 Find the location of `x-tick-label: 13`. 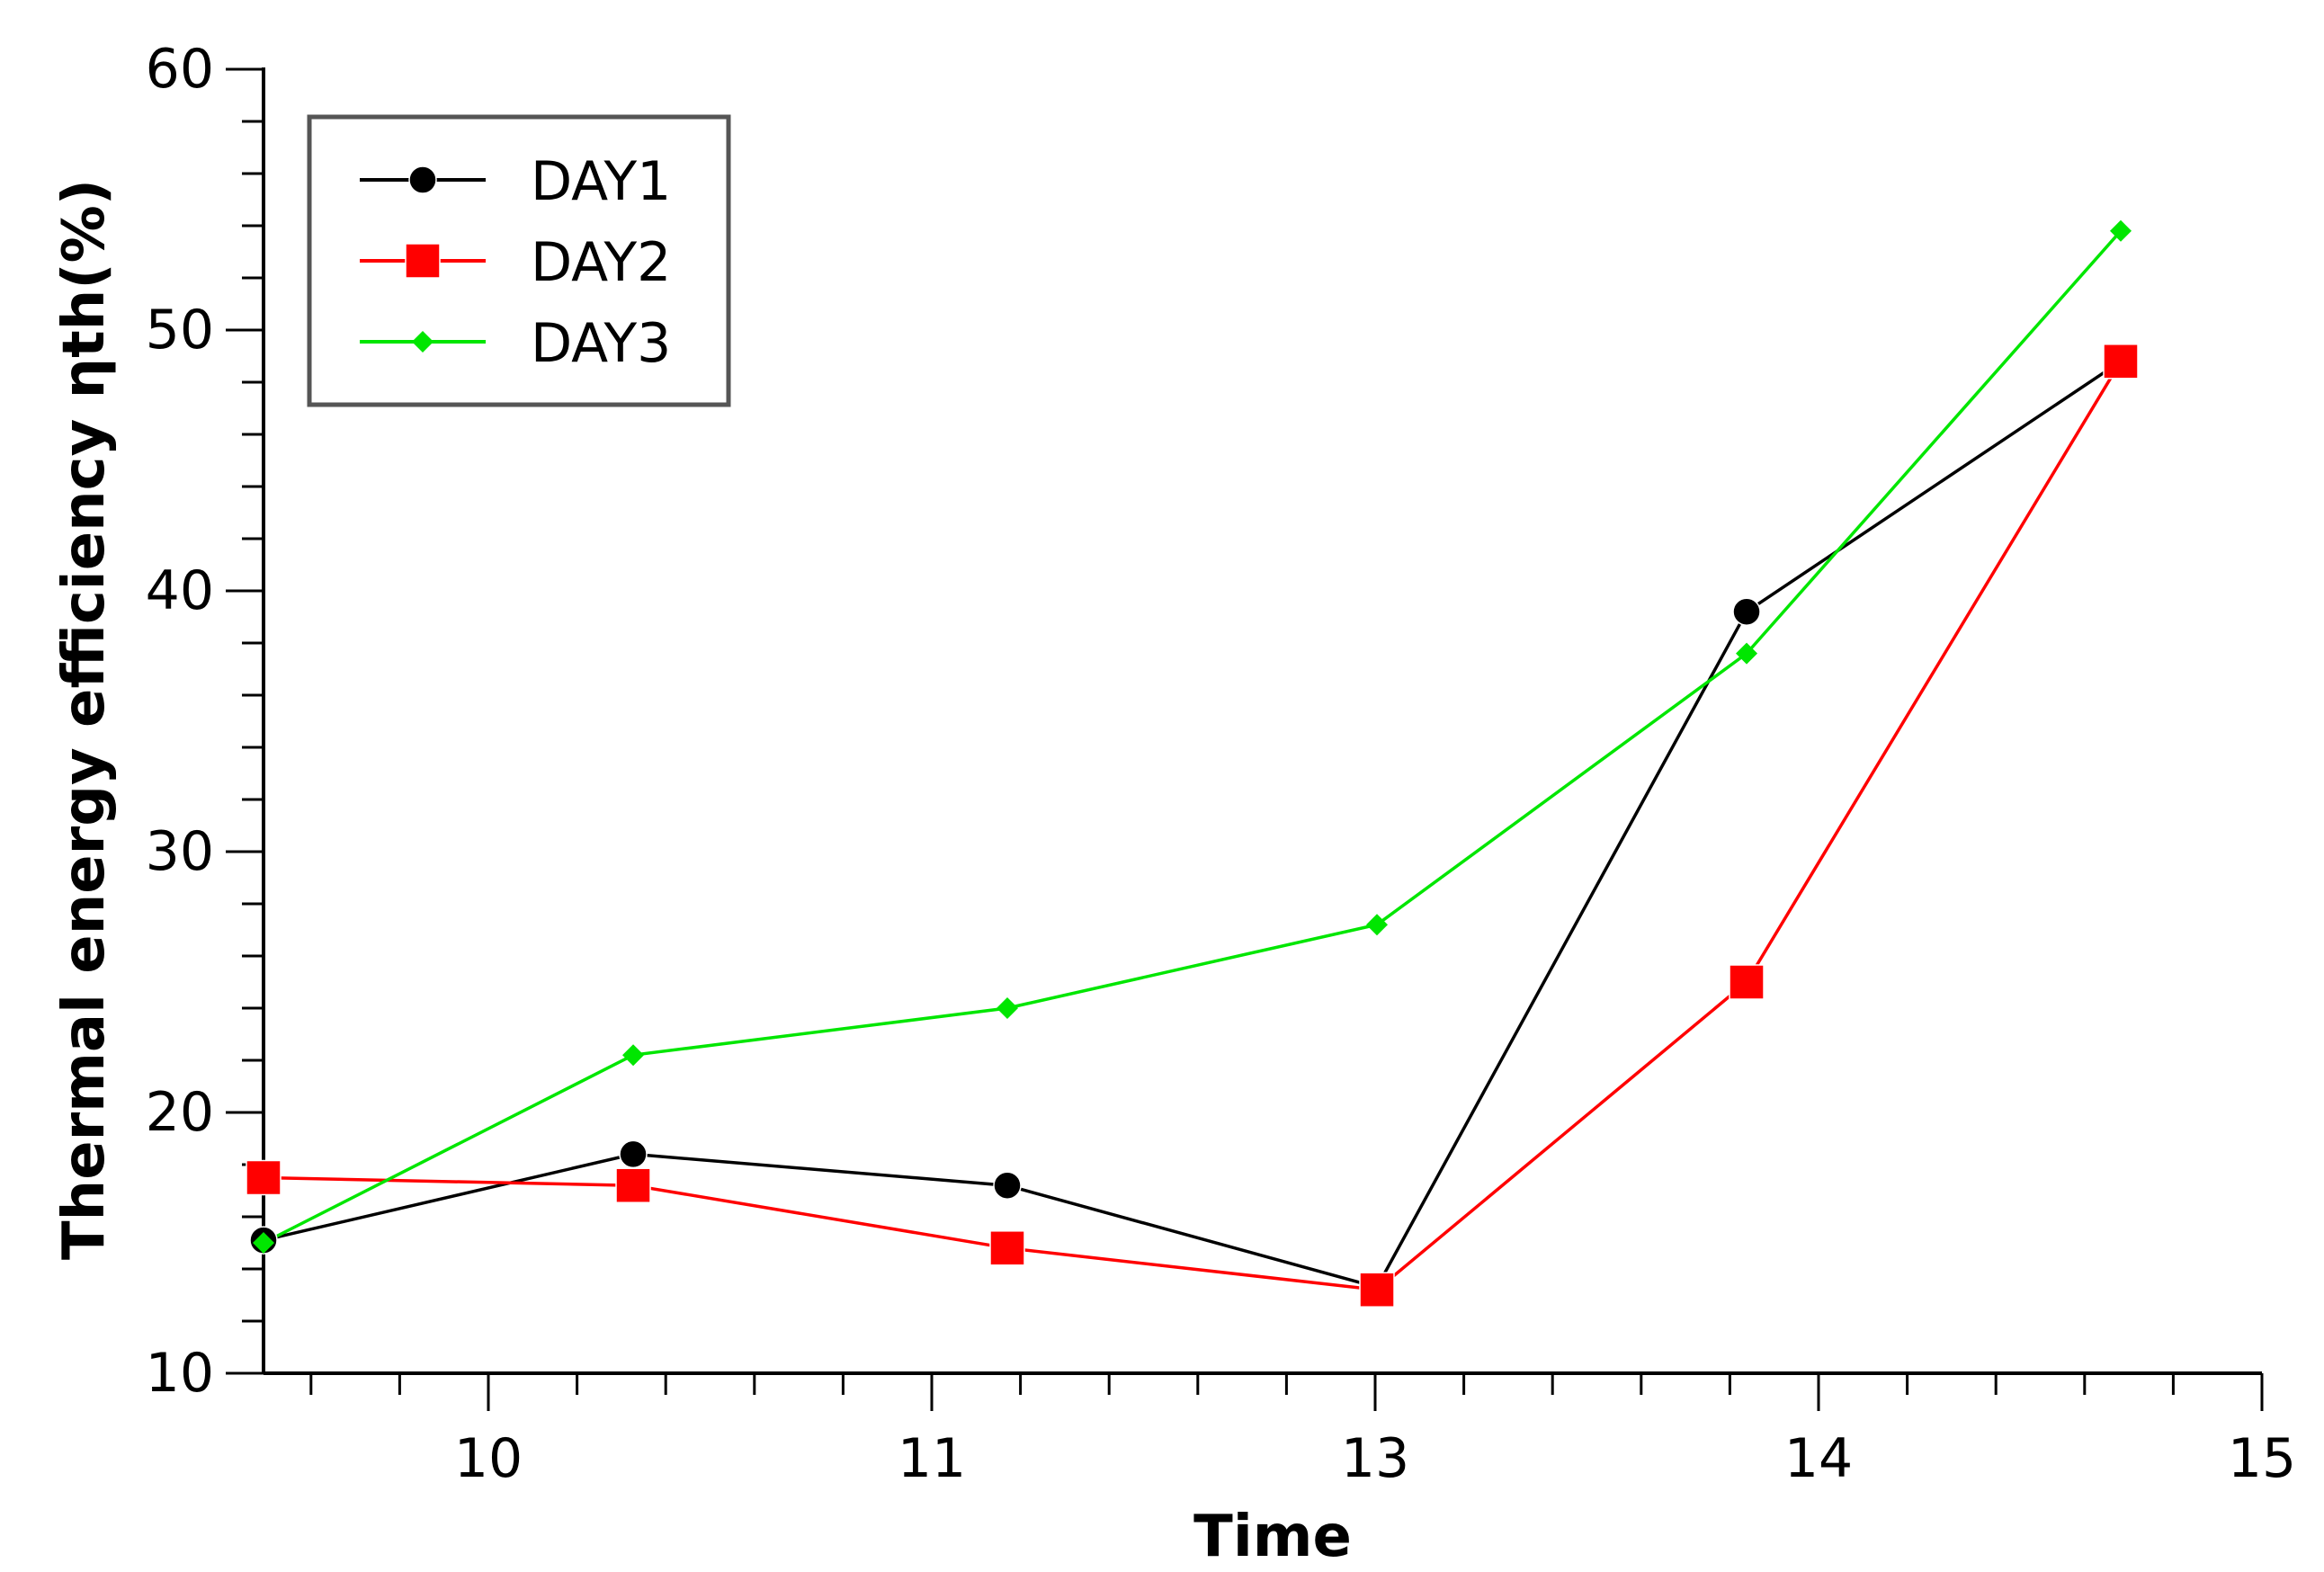

x-tick-label: 13 is located at coordinates (1375, 1458).